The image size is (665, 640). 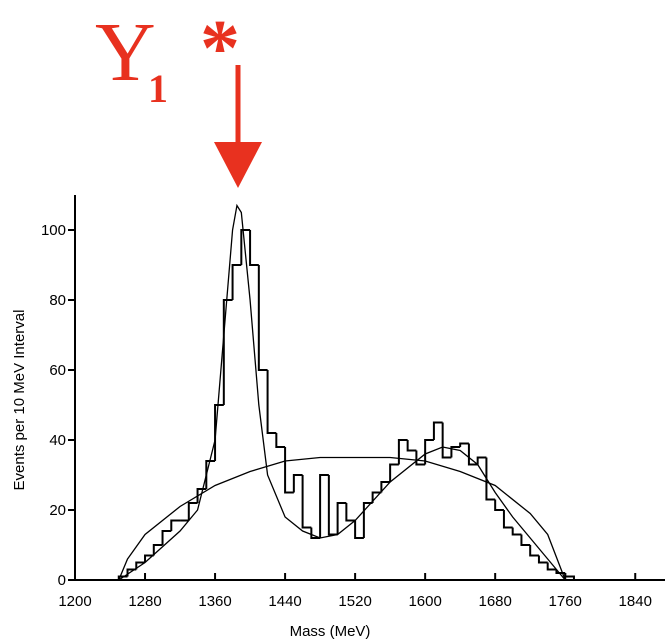 What do you see at coordinates (565, 601) in the screenshot?
I see `x-tick-label: 1760` at bounding box center [565, 601].